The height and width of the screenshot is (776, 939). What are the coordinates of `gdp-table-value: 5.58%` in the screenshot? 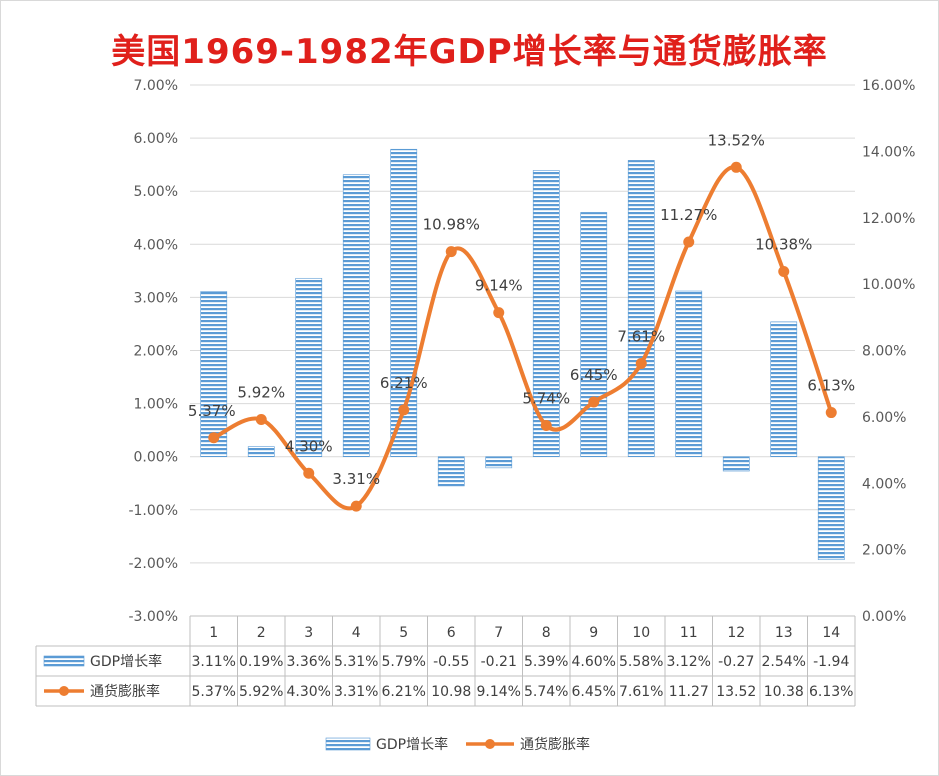 It's located at (641, 662).